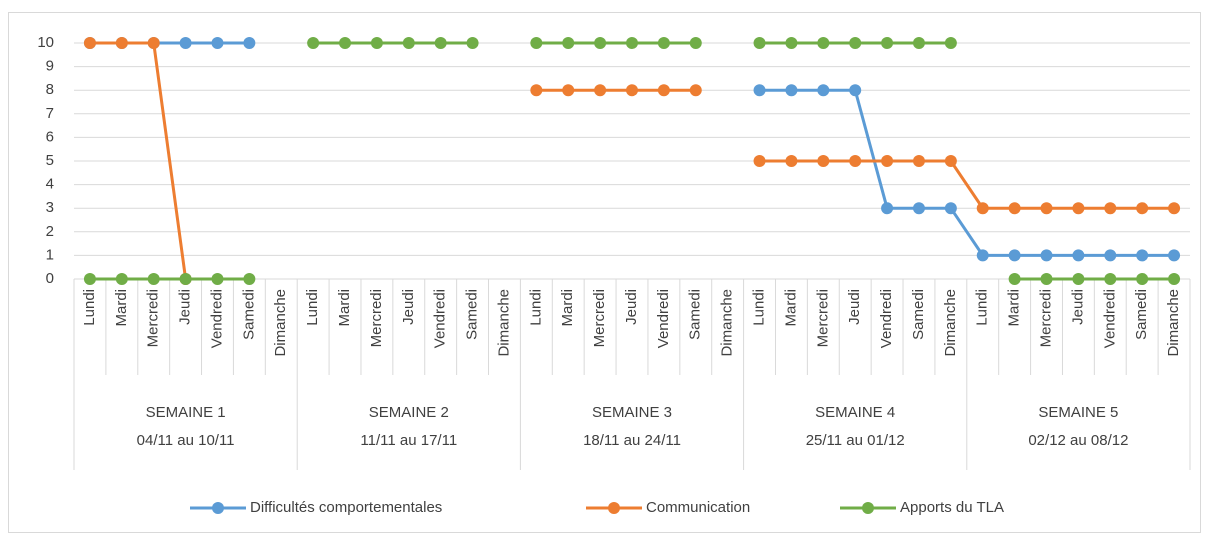 The height and width of the screenshot is (543, 1209). I want to click on legend-label: Communication, so click(698, 507).